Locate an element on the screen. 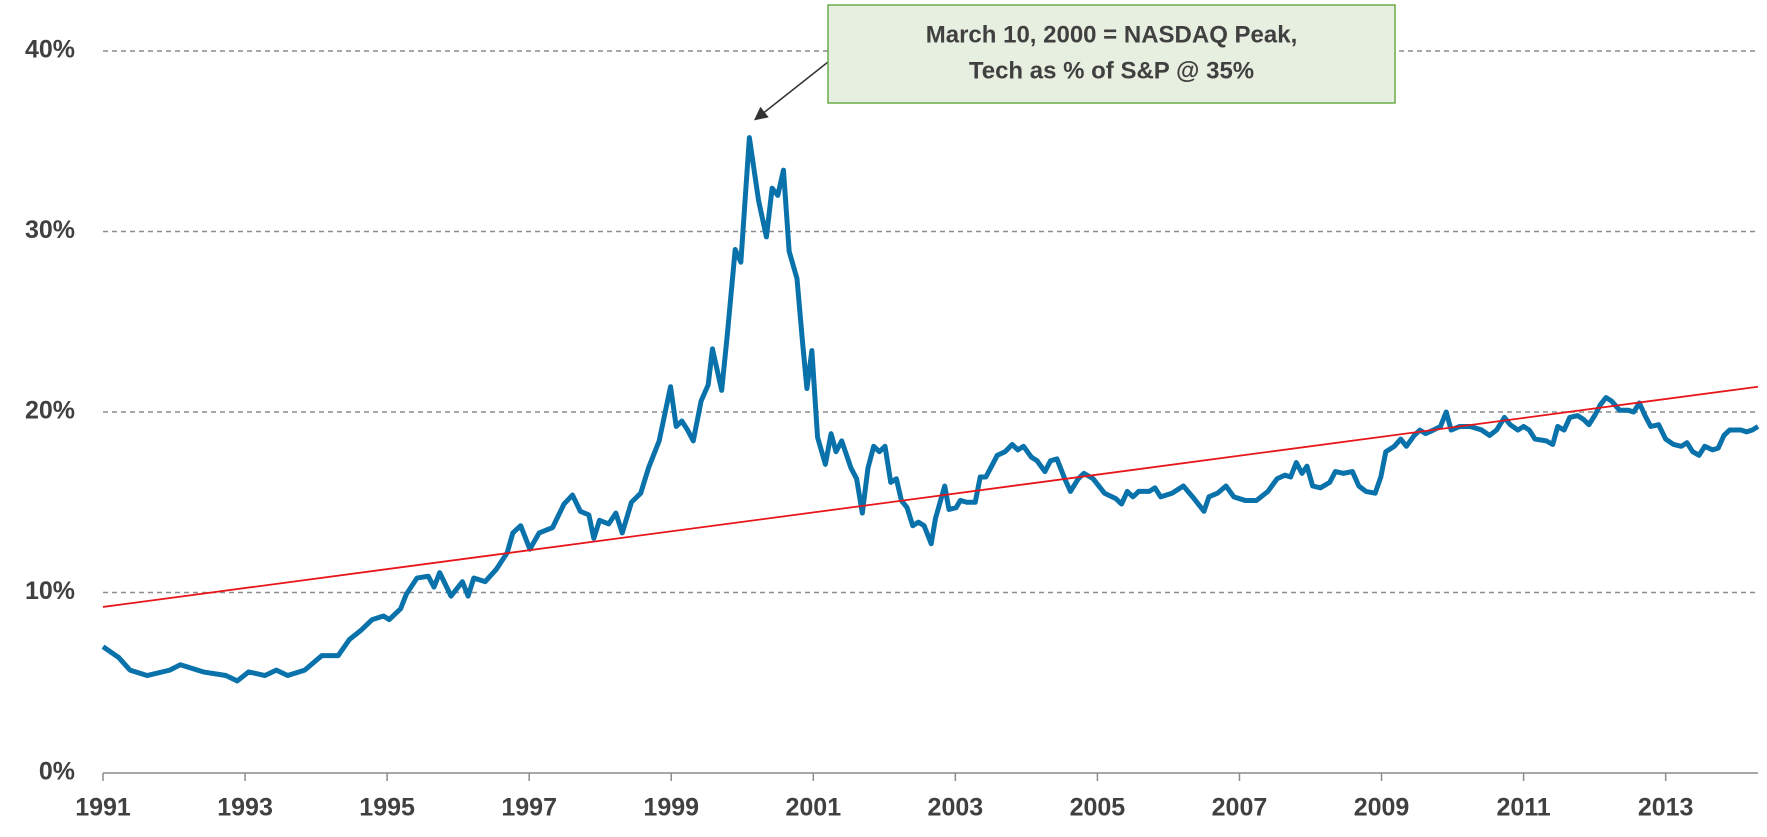 The height and width of the screenshot is (837, 1767). annotation-arrow is located at coordinates (791, 91).